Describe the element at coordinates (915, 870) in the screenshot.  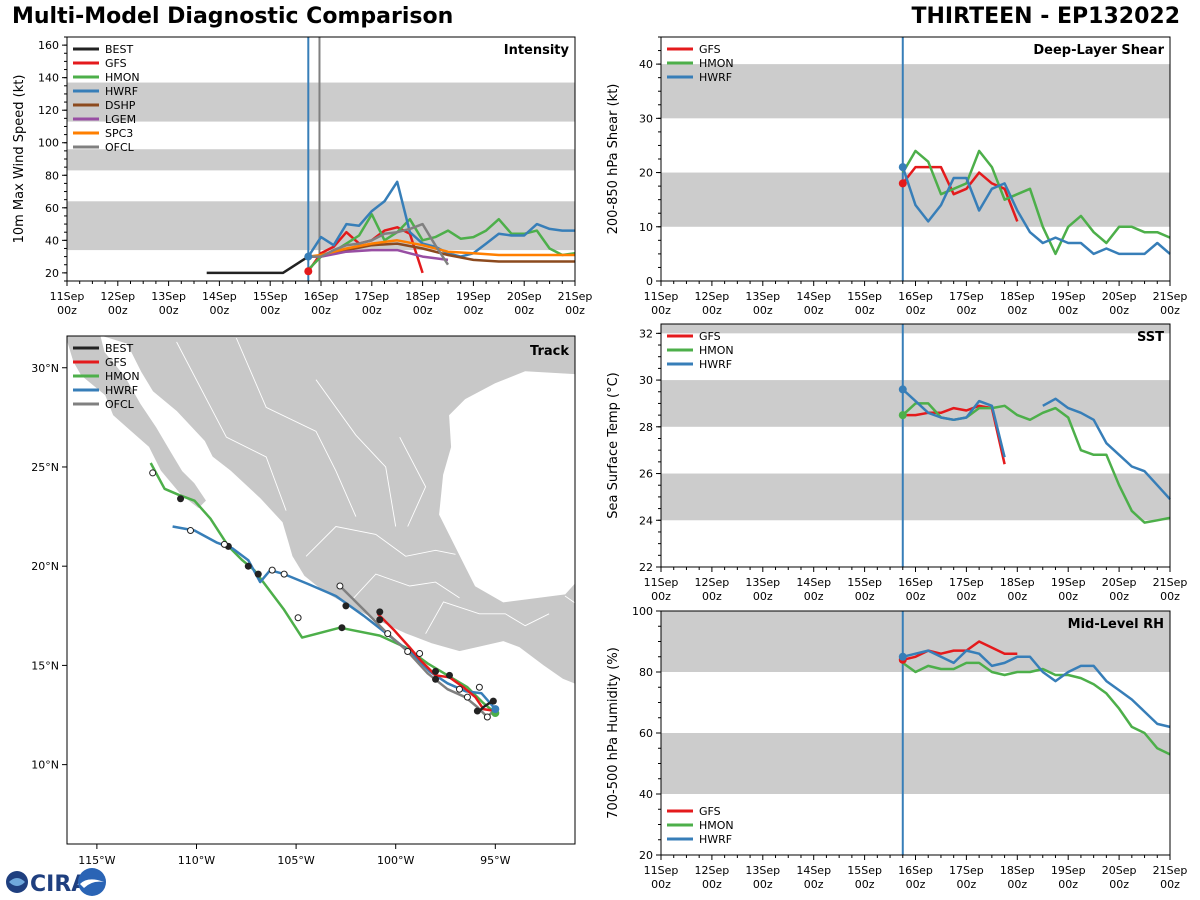
I see `rh-xtick-date: 16Sep` at that location.